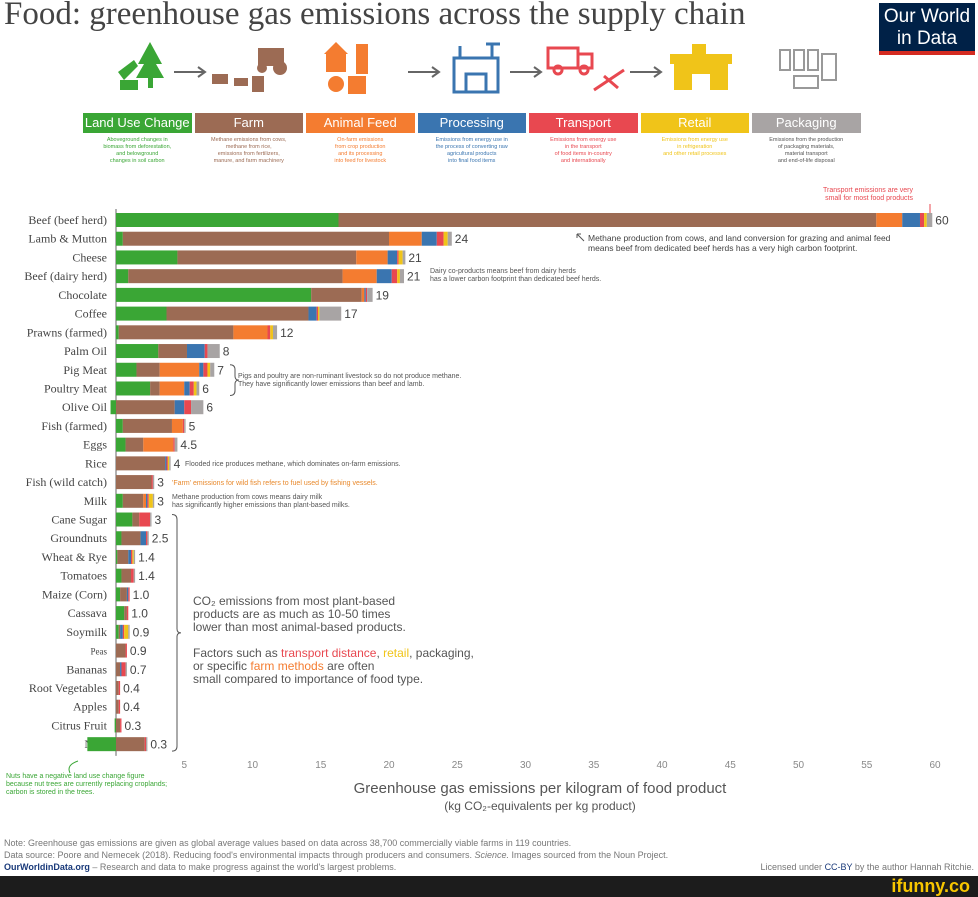  I want to click on category-label: Wheat & Rye, so click(75, 557).